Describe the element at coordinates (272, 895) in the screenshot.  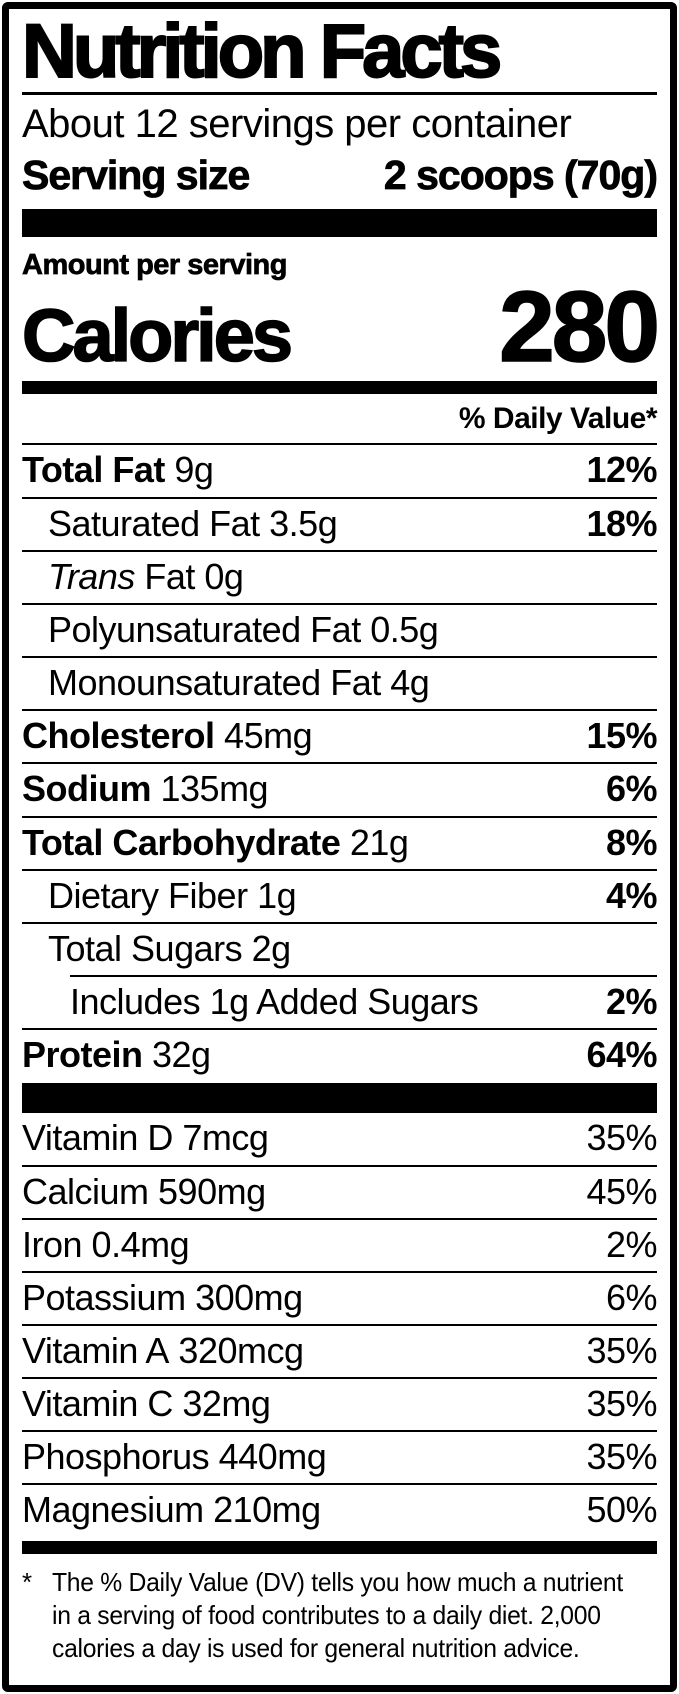
I see `nutrient-amount: 1g` at that location.